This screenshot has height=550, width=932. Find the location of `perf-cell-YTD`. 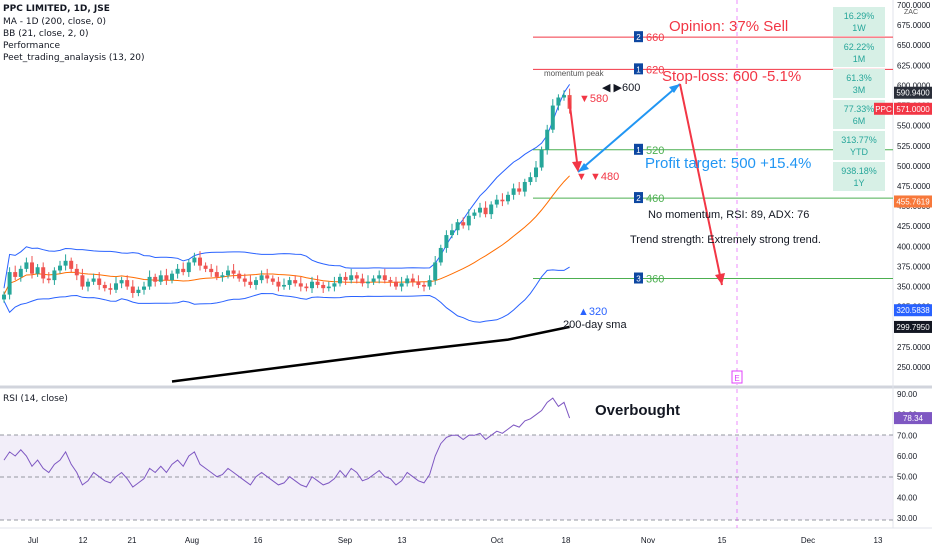

perf-cell-YTD is located at coordinates (859, 145).